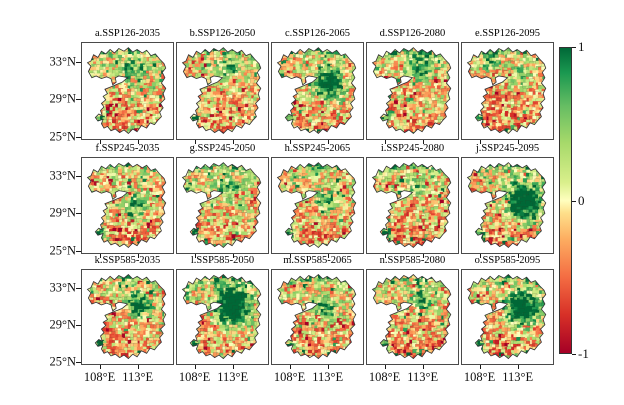  Describe the element at coordinates (412, 317) in the screenshot. I see `choropleth-canvas-n` at that location.